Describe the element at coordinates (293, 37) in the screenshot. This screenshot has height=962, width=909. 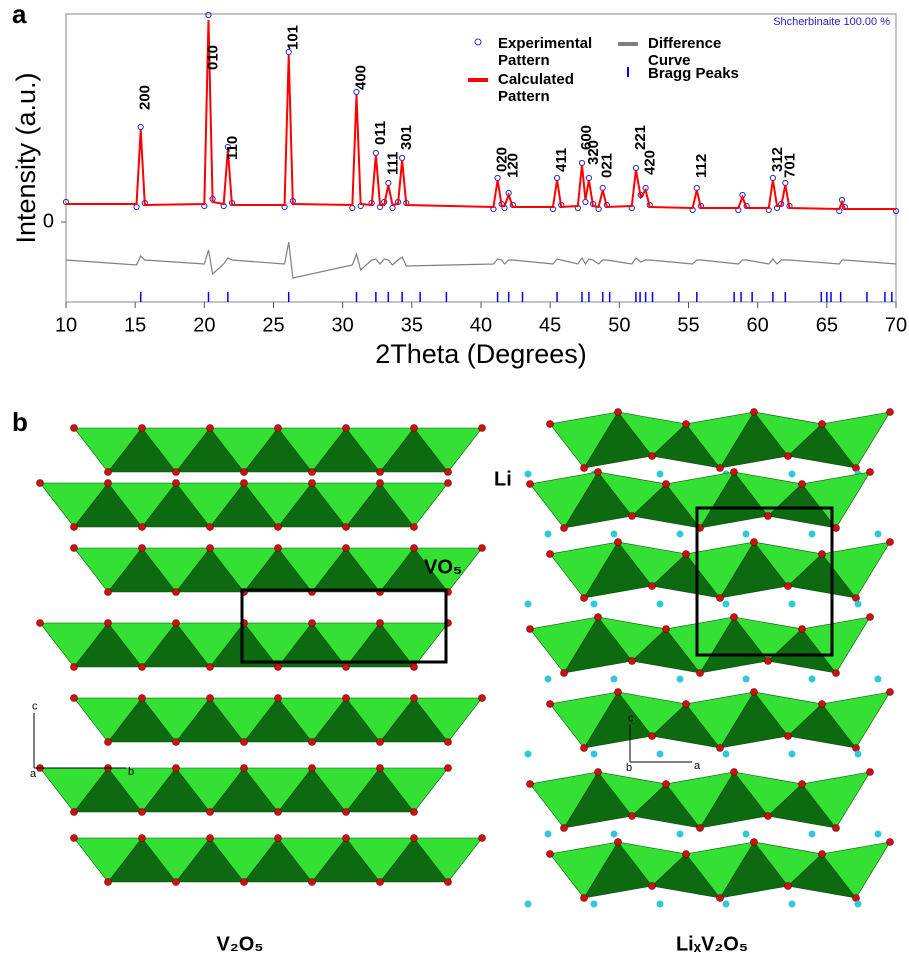
I see `peak-label: 101` at that location.